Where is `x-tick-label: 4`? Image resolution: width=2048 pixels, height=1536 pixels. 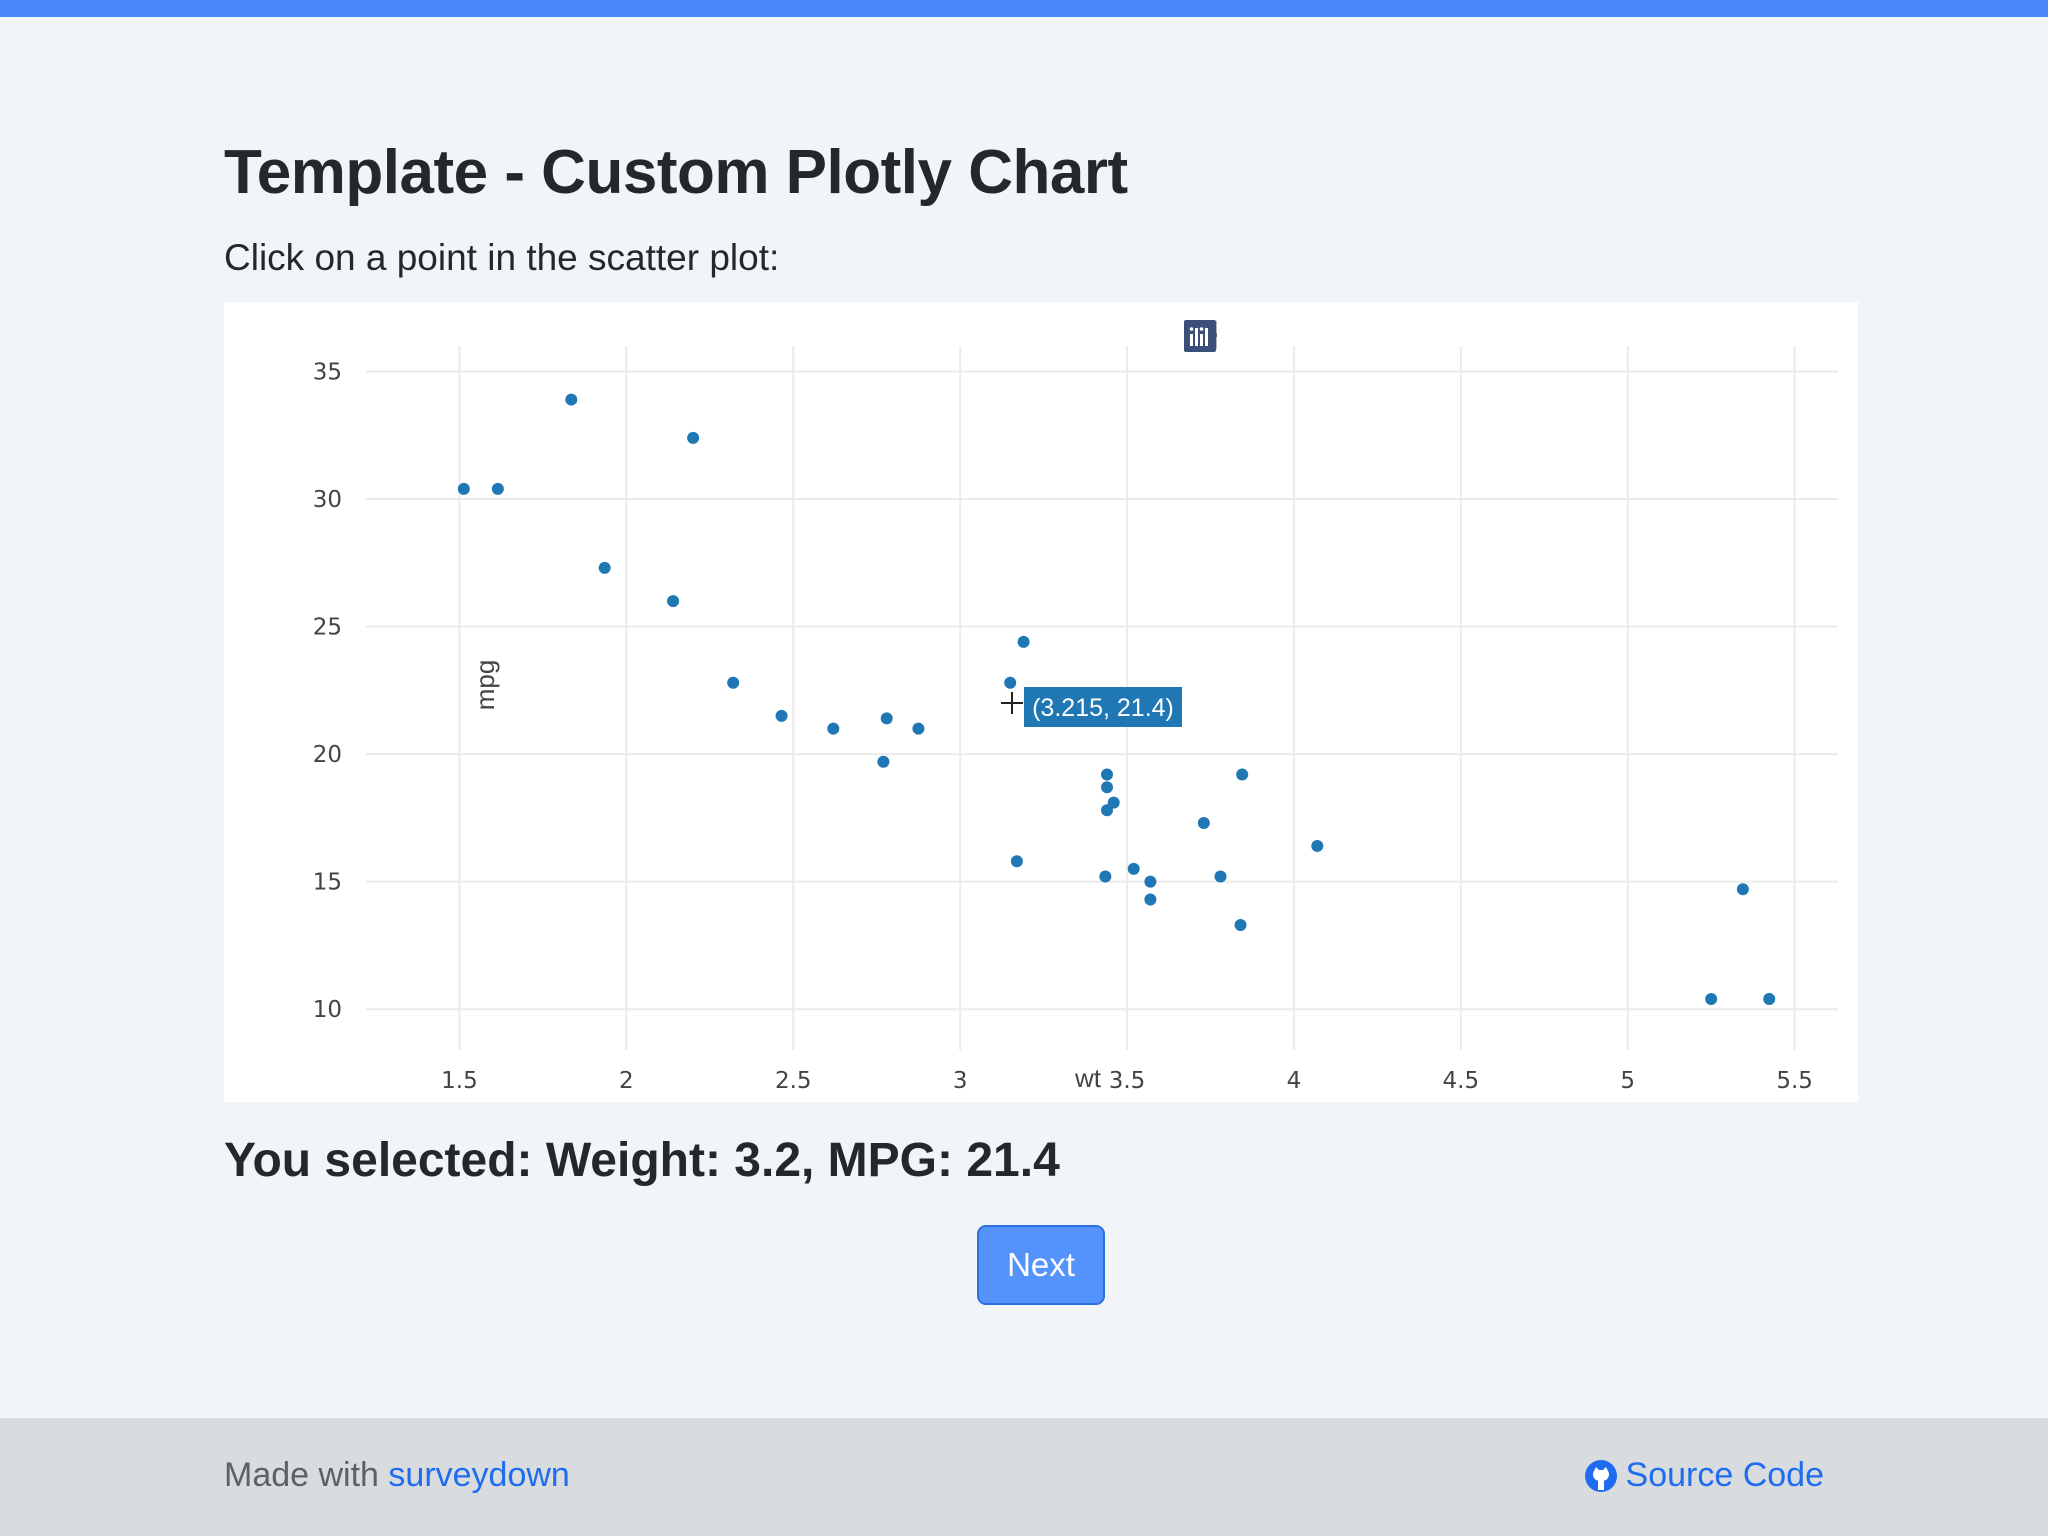
x-tick-label: 4 is located at coordinates (1294, 1081).